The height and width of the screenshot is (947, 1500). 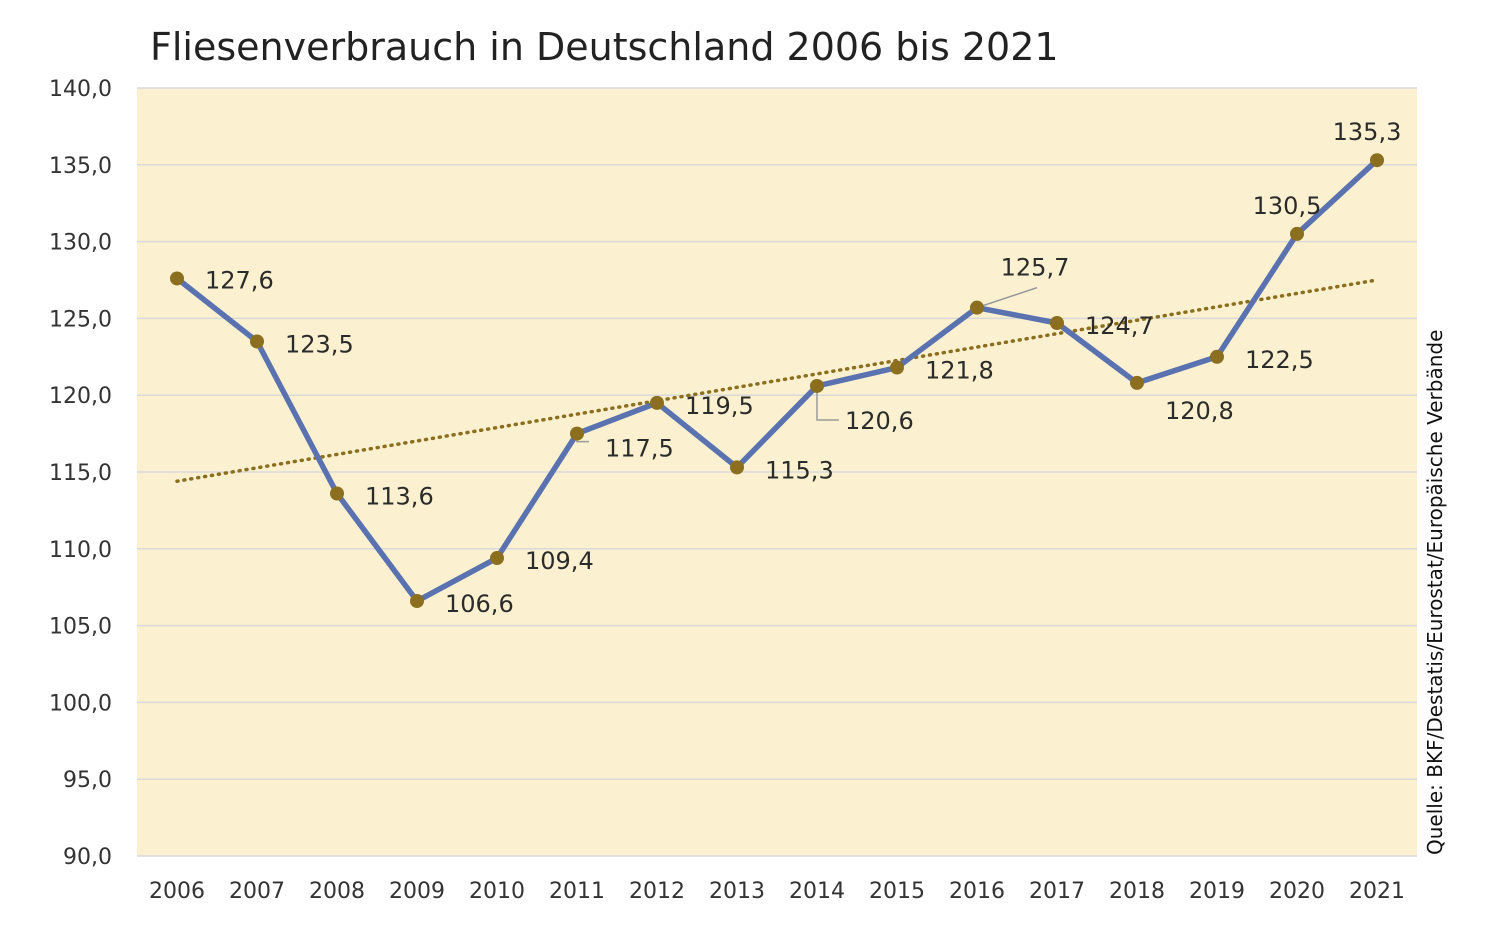 I want to click on data-label: 127,6, so click(x=239, y=280).